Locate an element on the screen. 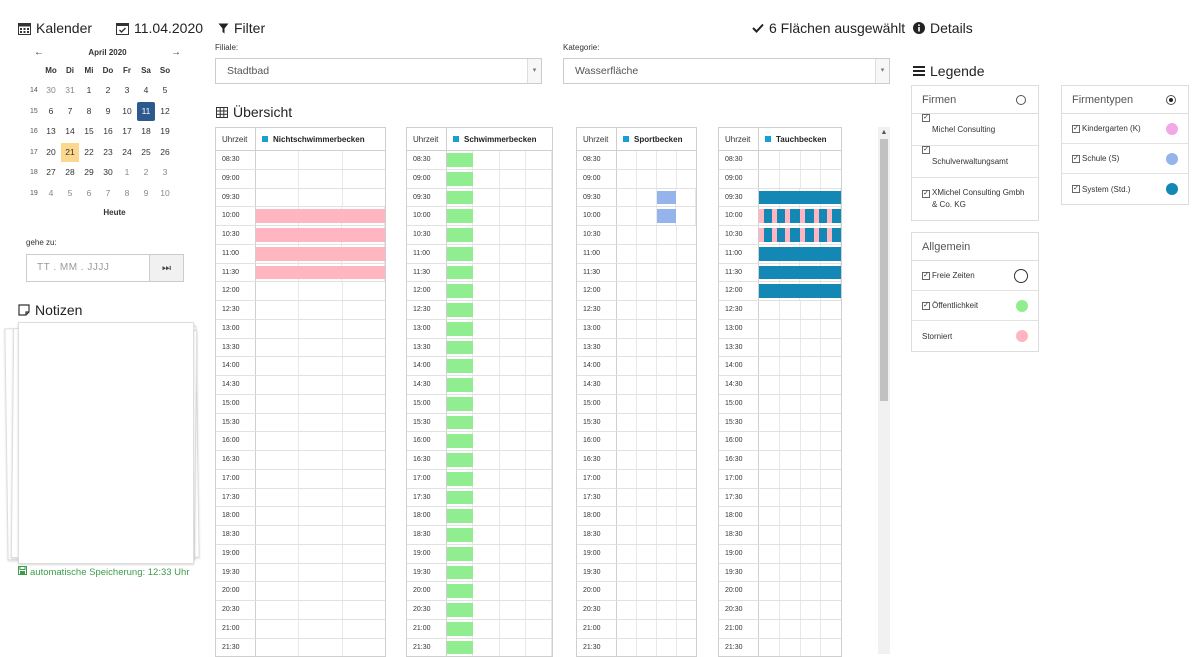 Image resolution: width=1200 pixels, height=657 pixels. overview-scrollbar: ▲ is located at coordinates (884, 390).